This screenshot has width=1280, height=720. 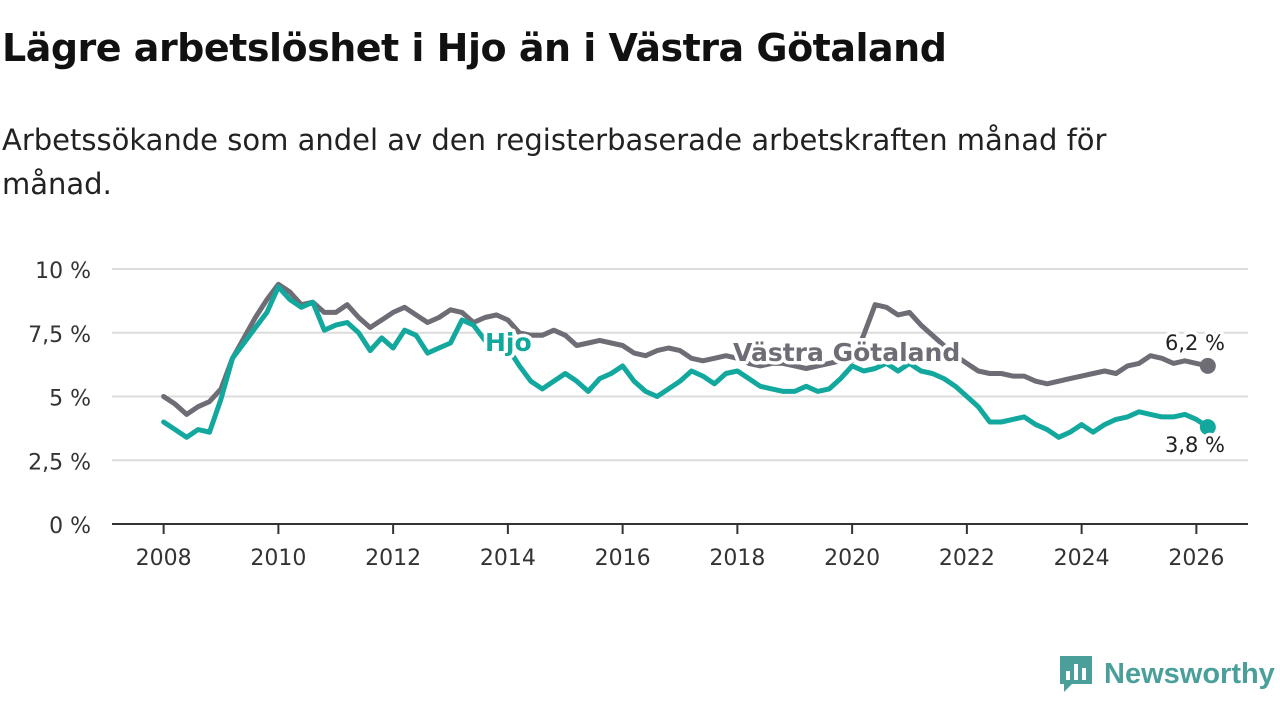 I want to click on series-label-vastra-gotaland: Västra Götaland, so click(x=846, y=352).